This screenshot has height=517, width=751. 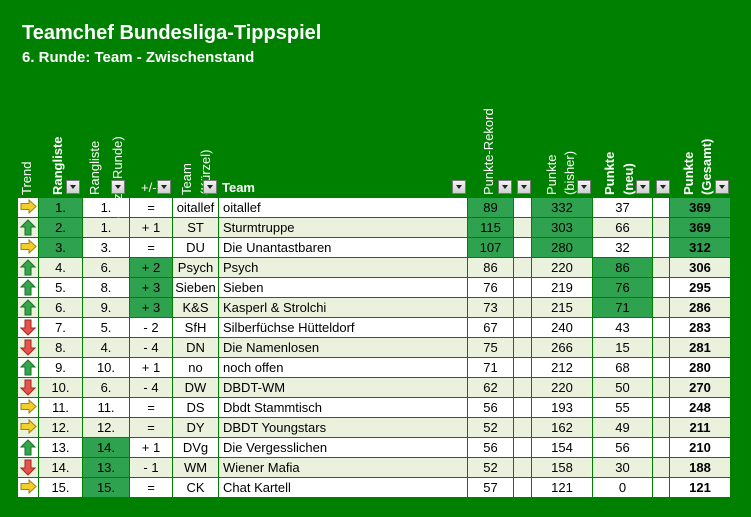 I want to click on header-delta: +/-, so click(x=149, y=187).